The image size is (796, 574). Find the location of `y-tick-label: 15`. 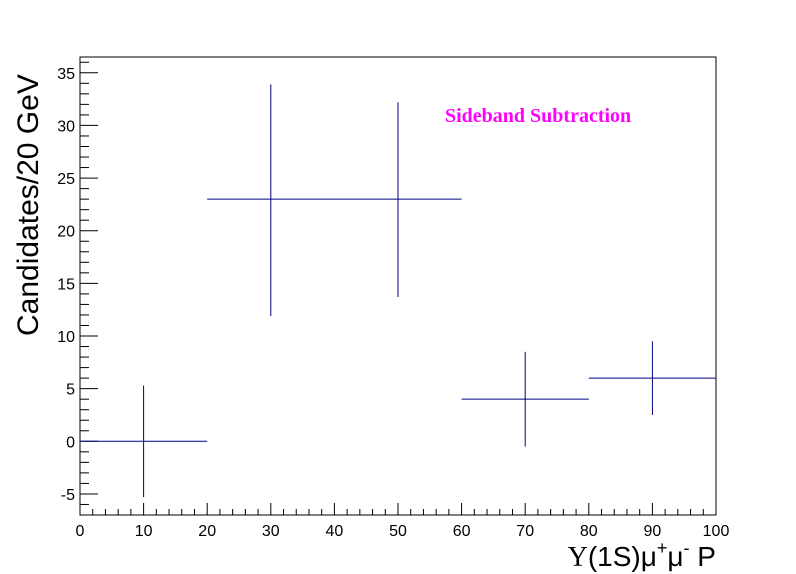

y-tick-label: 15 is located at coordinates (66, 284).